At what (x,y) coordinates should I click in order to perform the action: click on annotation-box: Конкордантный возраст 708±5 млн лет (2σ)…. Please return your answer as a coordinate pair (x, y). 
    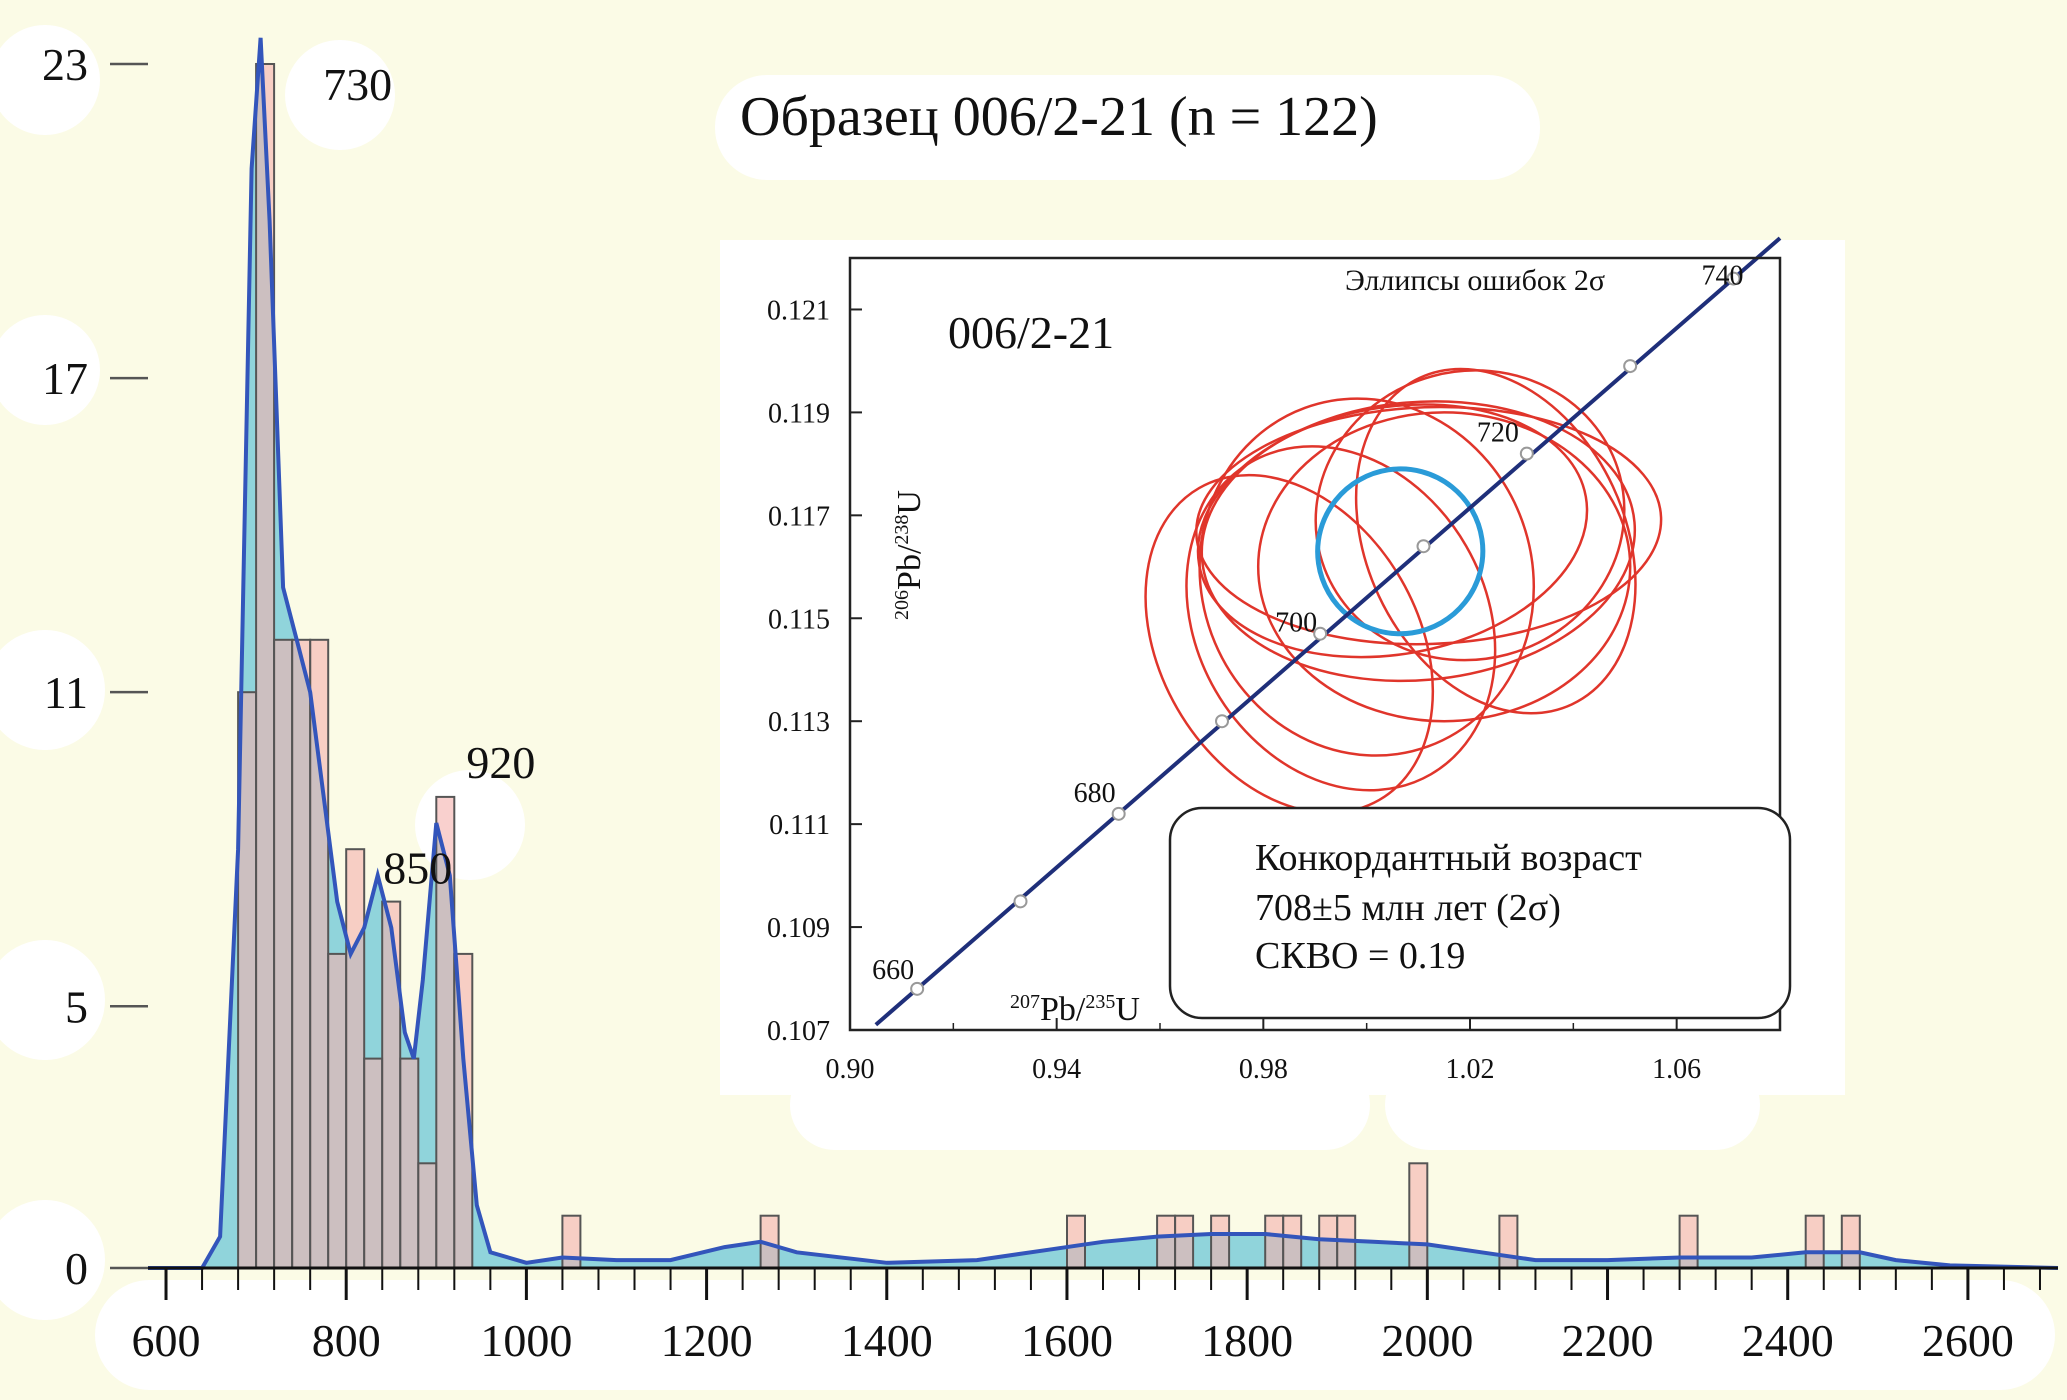
    Looking at the image, I should click on (1480, 913).